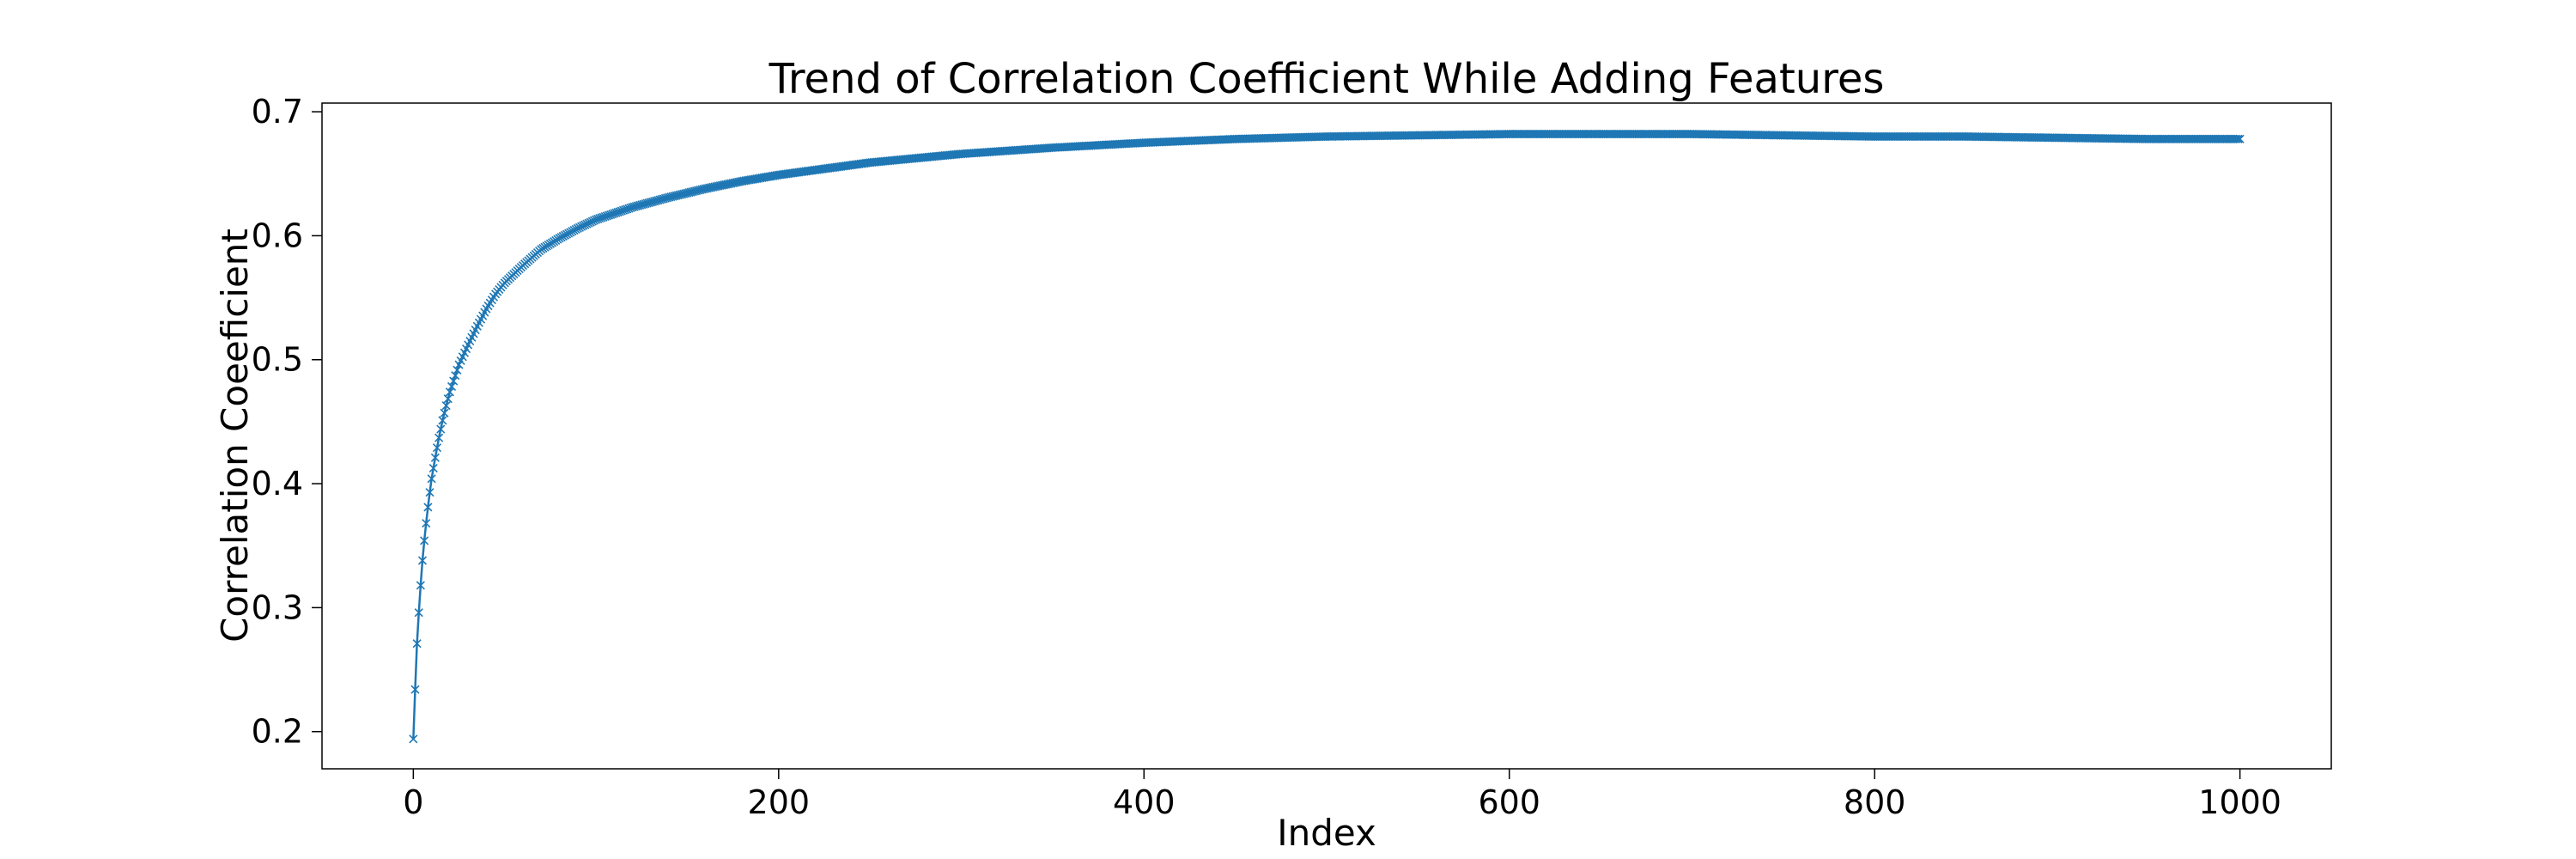 Image resolution: width=2576 pixels, height=859 pixels. What do you see at coordinates (779, 802) in the screenshot?
I see `x-tick-label: 200` at bounding box center [779, 802].